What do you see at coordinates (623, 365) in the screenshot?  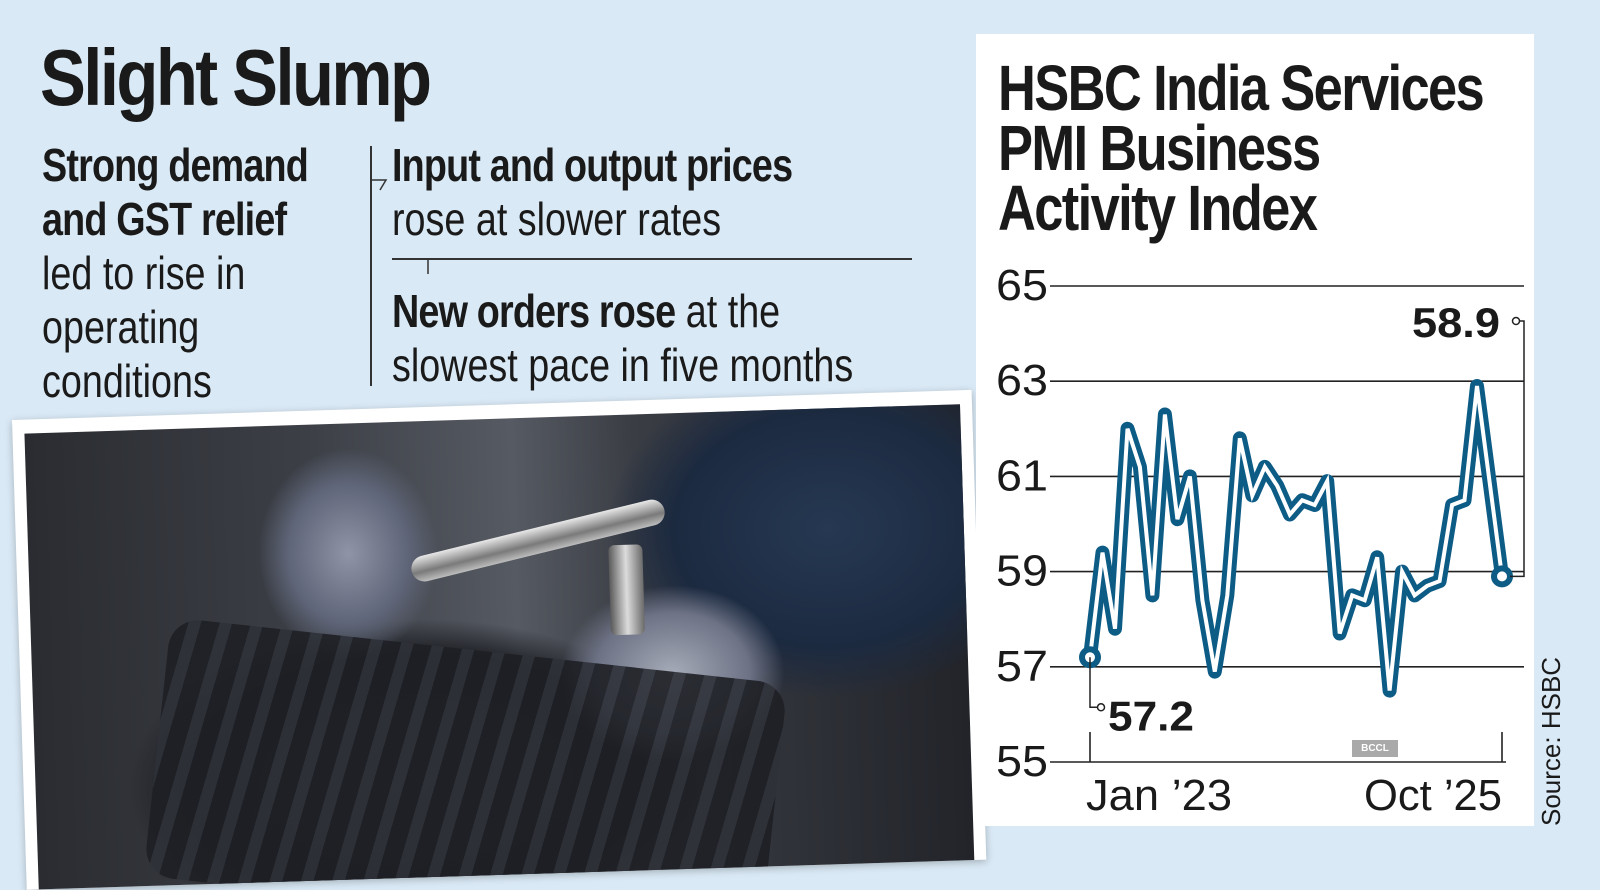 I see `orders-text: slowest pace in five months` at bounding box center [623, 365].